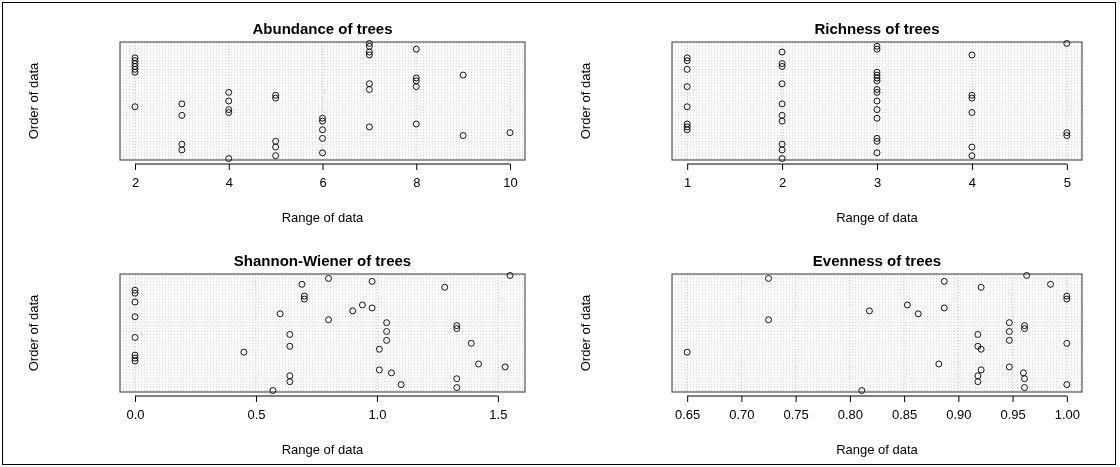  Describe the element at coordinates (688, 183) in the screenshot. I see `x-tick-label: 1` at that location.